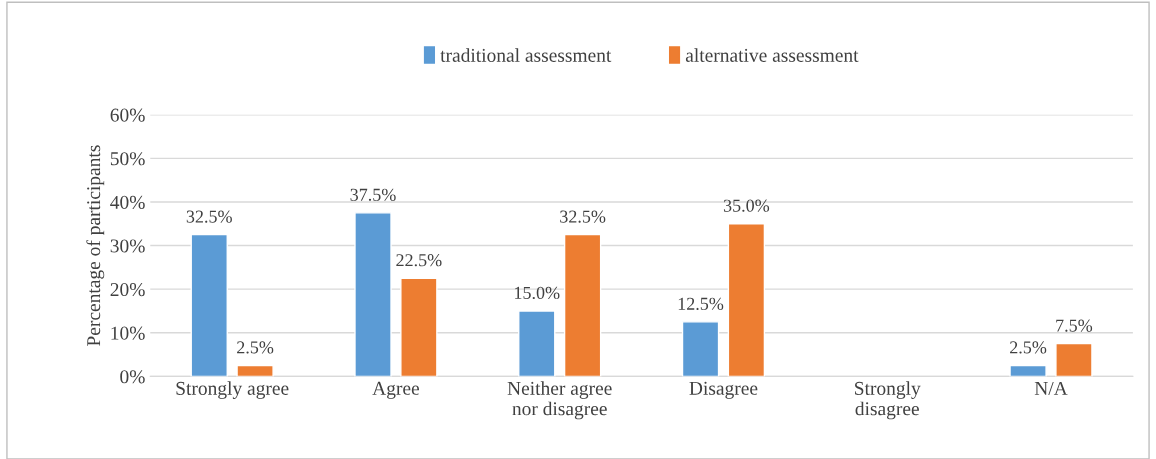 This screenshot has height=459, width=1156. Describe the element at coordinates (128, 333) in the screenshot. I see `y-tick-label: 10%` at that location.